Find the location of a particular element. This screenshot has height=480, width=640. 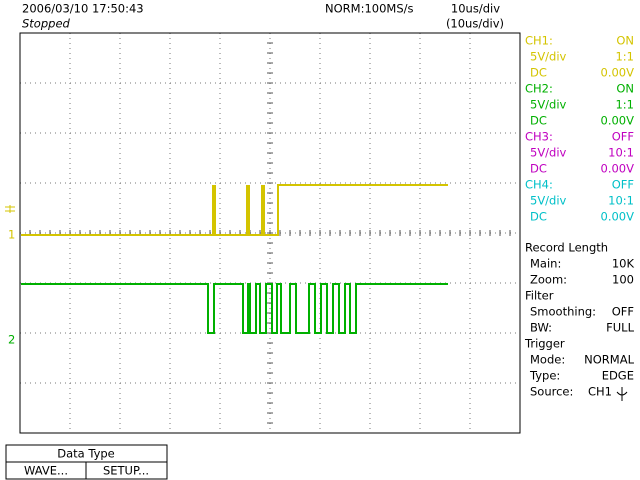

setting-value: EDGE is located at coordinates (618, 376).